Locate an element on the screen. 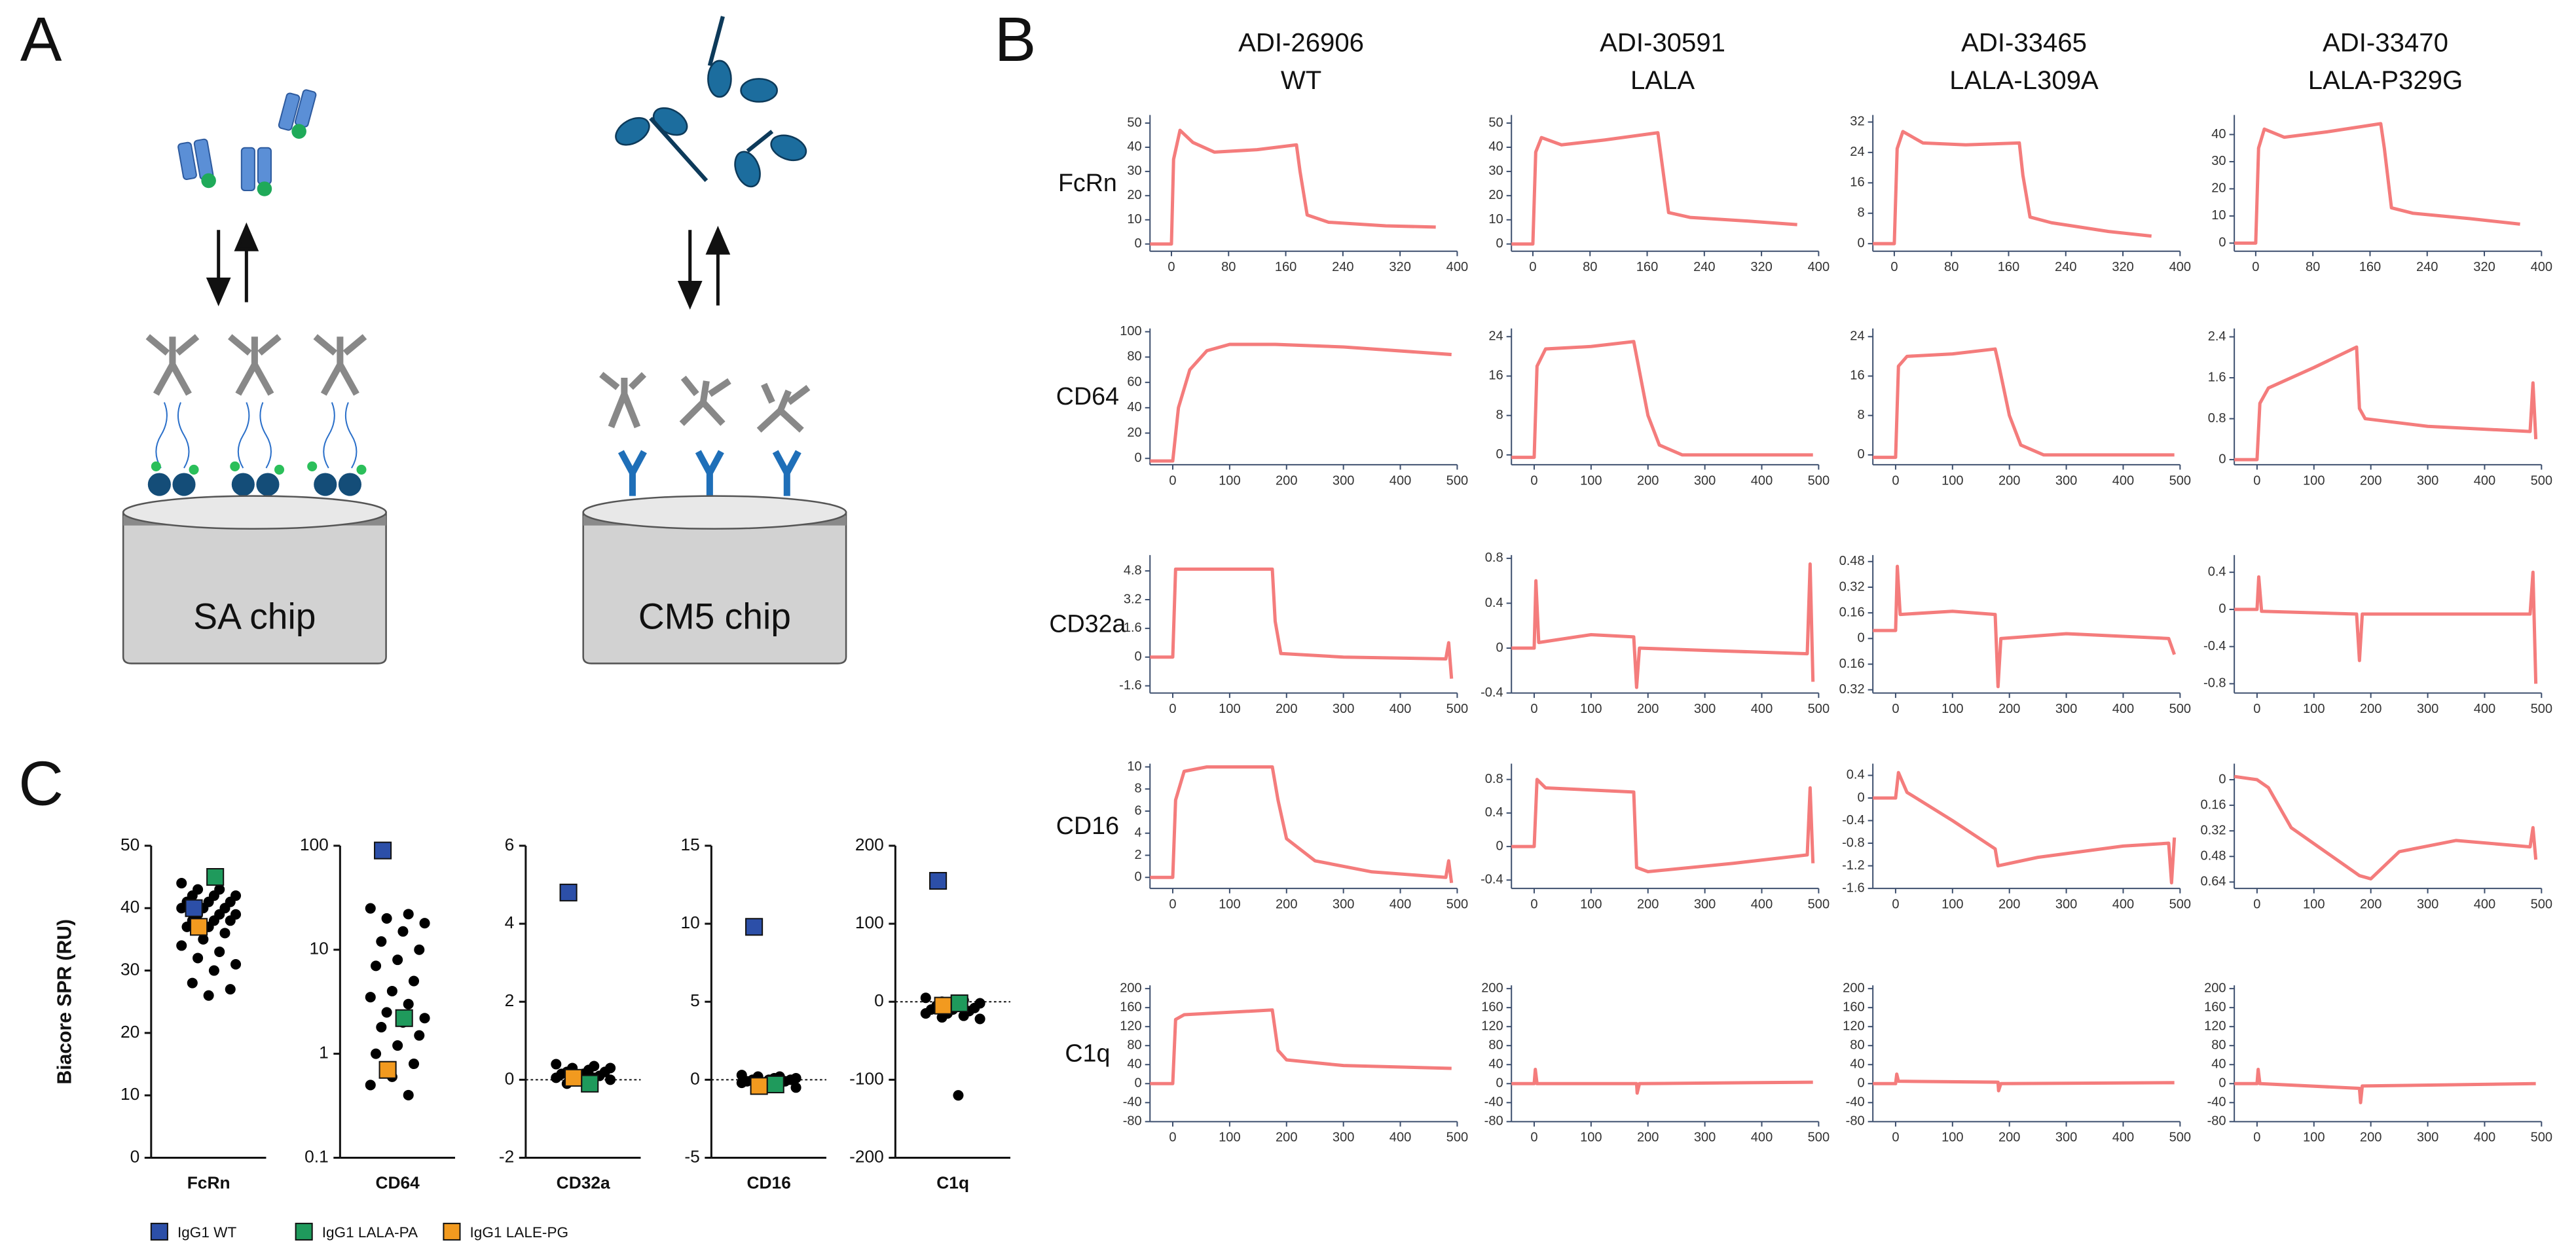 The image size is (2576, 1253). y-tick-label: 0.64 is located at coordinates (2213, 882).